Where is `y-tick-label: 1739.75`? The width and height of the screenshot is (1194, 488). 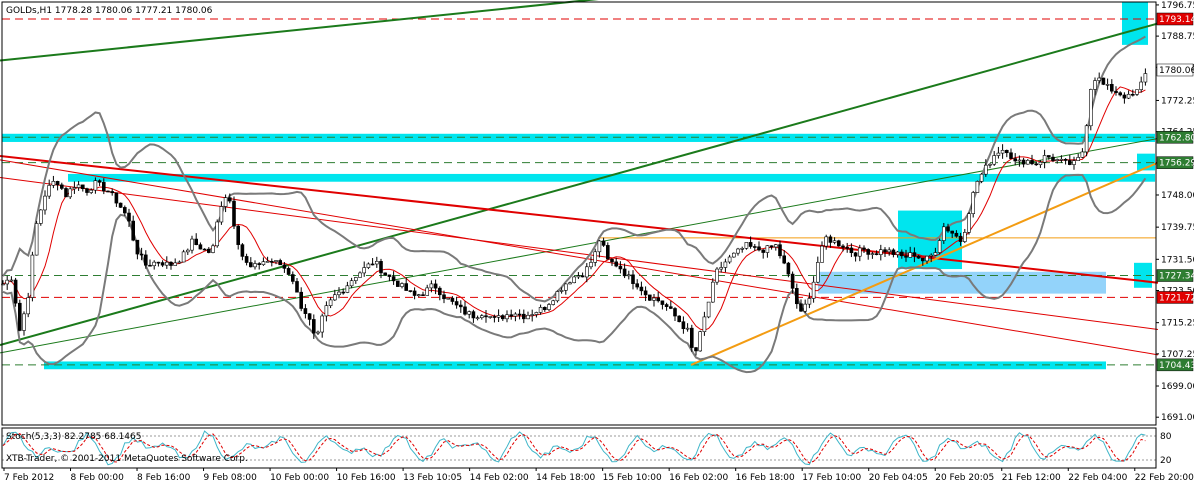
y-tick-label: 1739.75 is located at coordinates (1177, 228).